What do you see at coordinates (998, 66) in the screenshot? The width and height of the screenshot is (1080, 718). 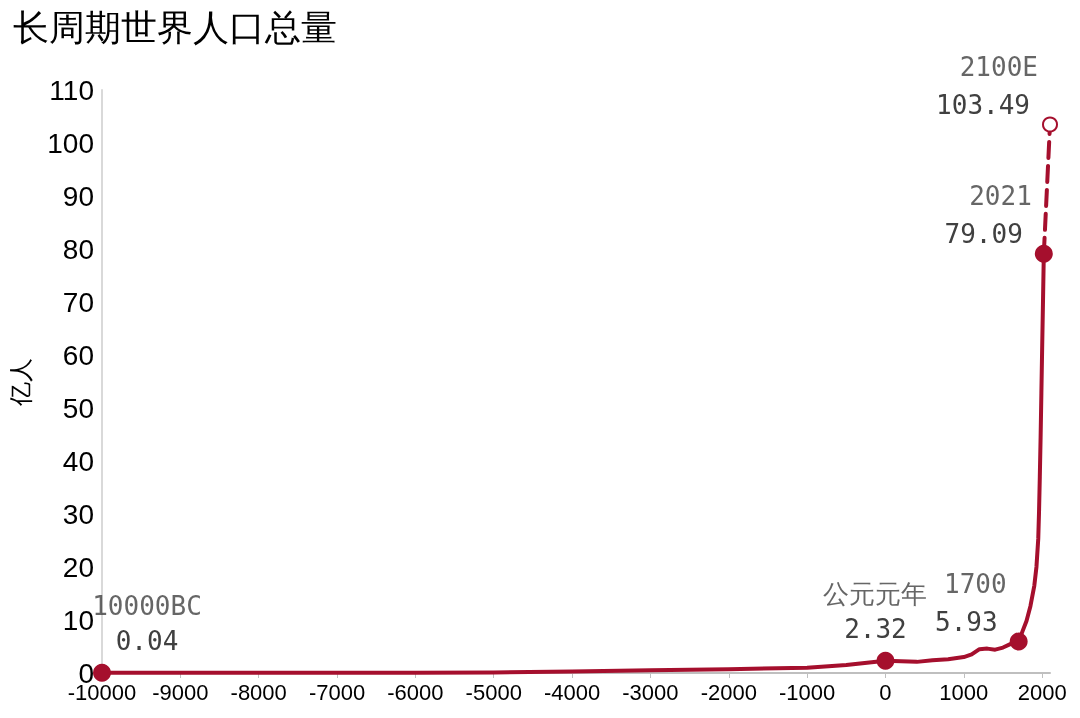 I see `annotation: 2100E` at bounding box center [998, 66].